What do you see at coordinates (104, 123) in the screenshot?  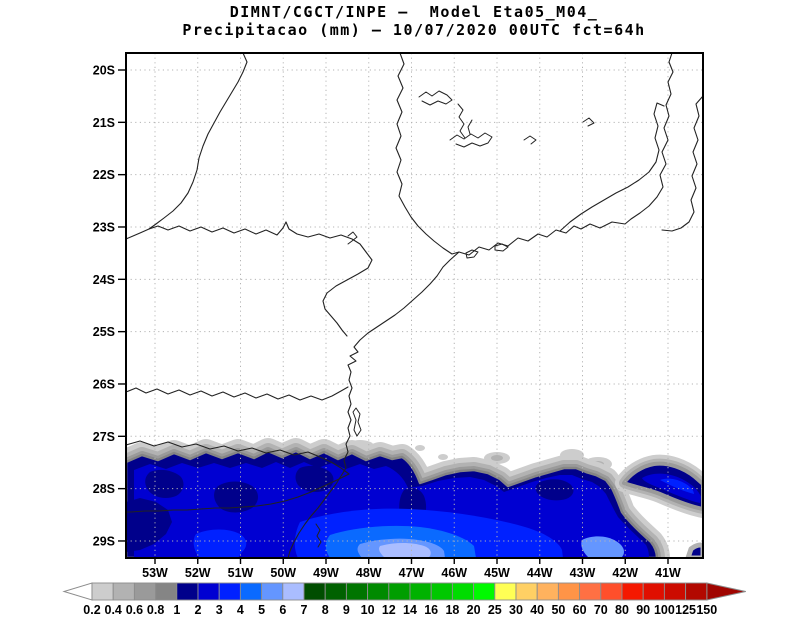 I see `lat-tick-label: 21S` at bounding box center [104, 123].